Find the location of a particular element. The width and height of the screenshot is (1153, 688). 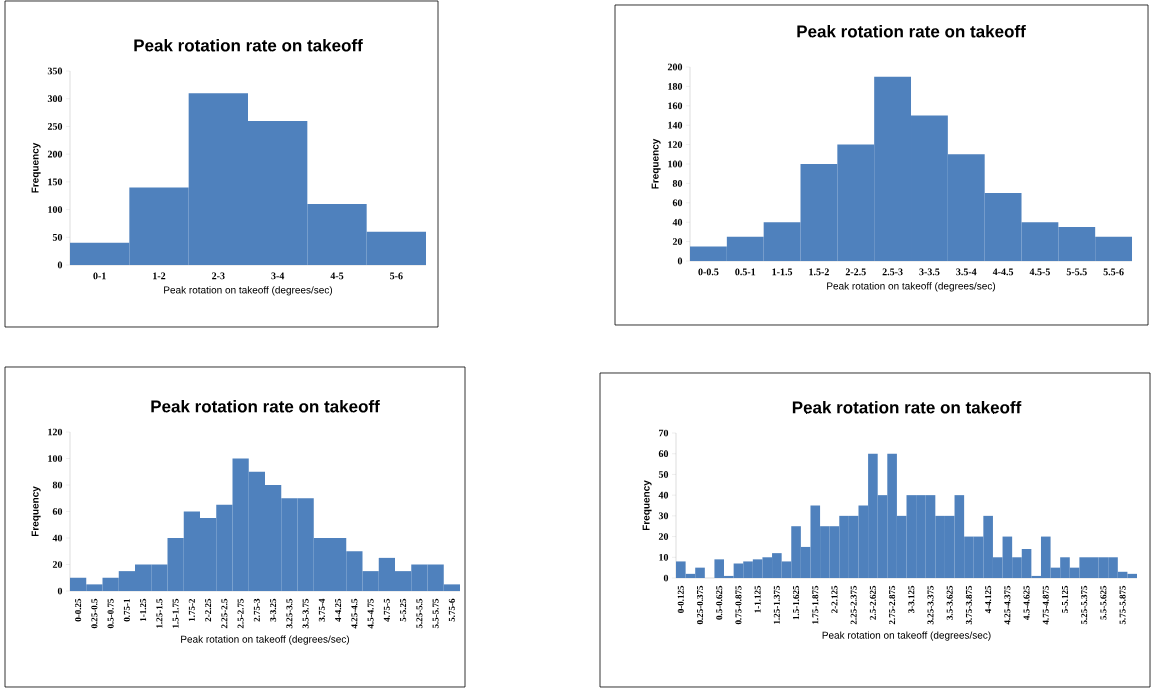

x-tick-label: 3-3.125 is located at coordinates (911, 599).